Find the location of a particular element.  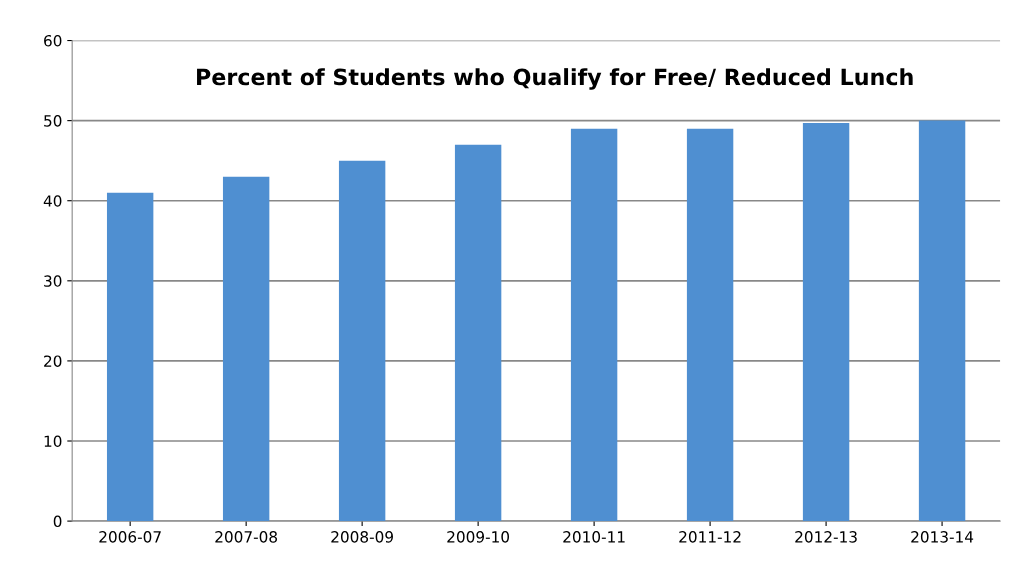

x-tick-label: 2008-09 is located at coordinates (362, 537).